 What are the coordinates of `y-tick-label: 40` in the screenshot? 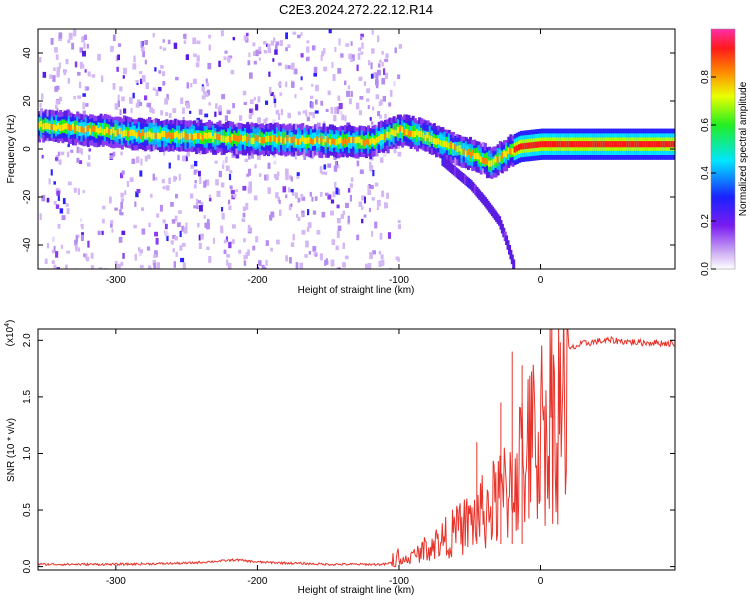 It's located at (27, 53).